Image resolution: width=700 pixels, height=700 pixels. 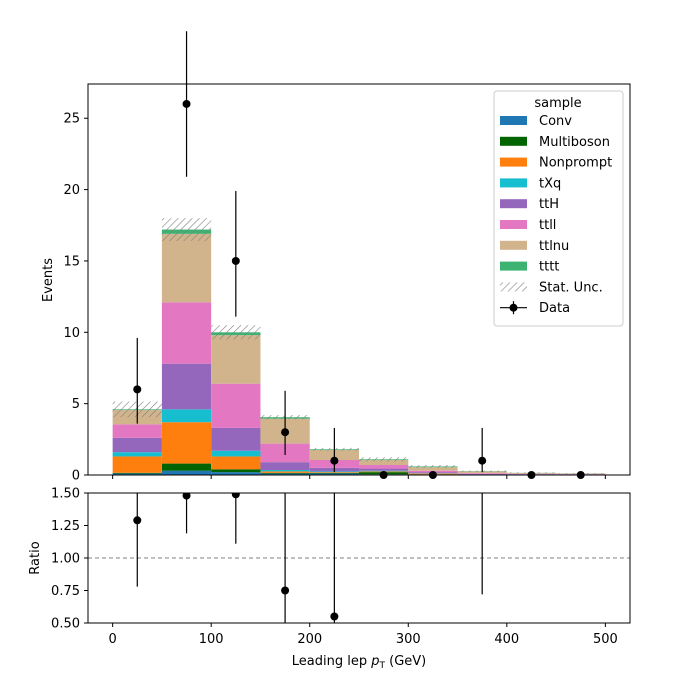 I want to click on ratio-y-axis-ticks: 0.50 0.75 1.00 1.25 1.50, so click(x=69, y=559).